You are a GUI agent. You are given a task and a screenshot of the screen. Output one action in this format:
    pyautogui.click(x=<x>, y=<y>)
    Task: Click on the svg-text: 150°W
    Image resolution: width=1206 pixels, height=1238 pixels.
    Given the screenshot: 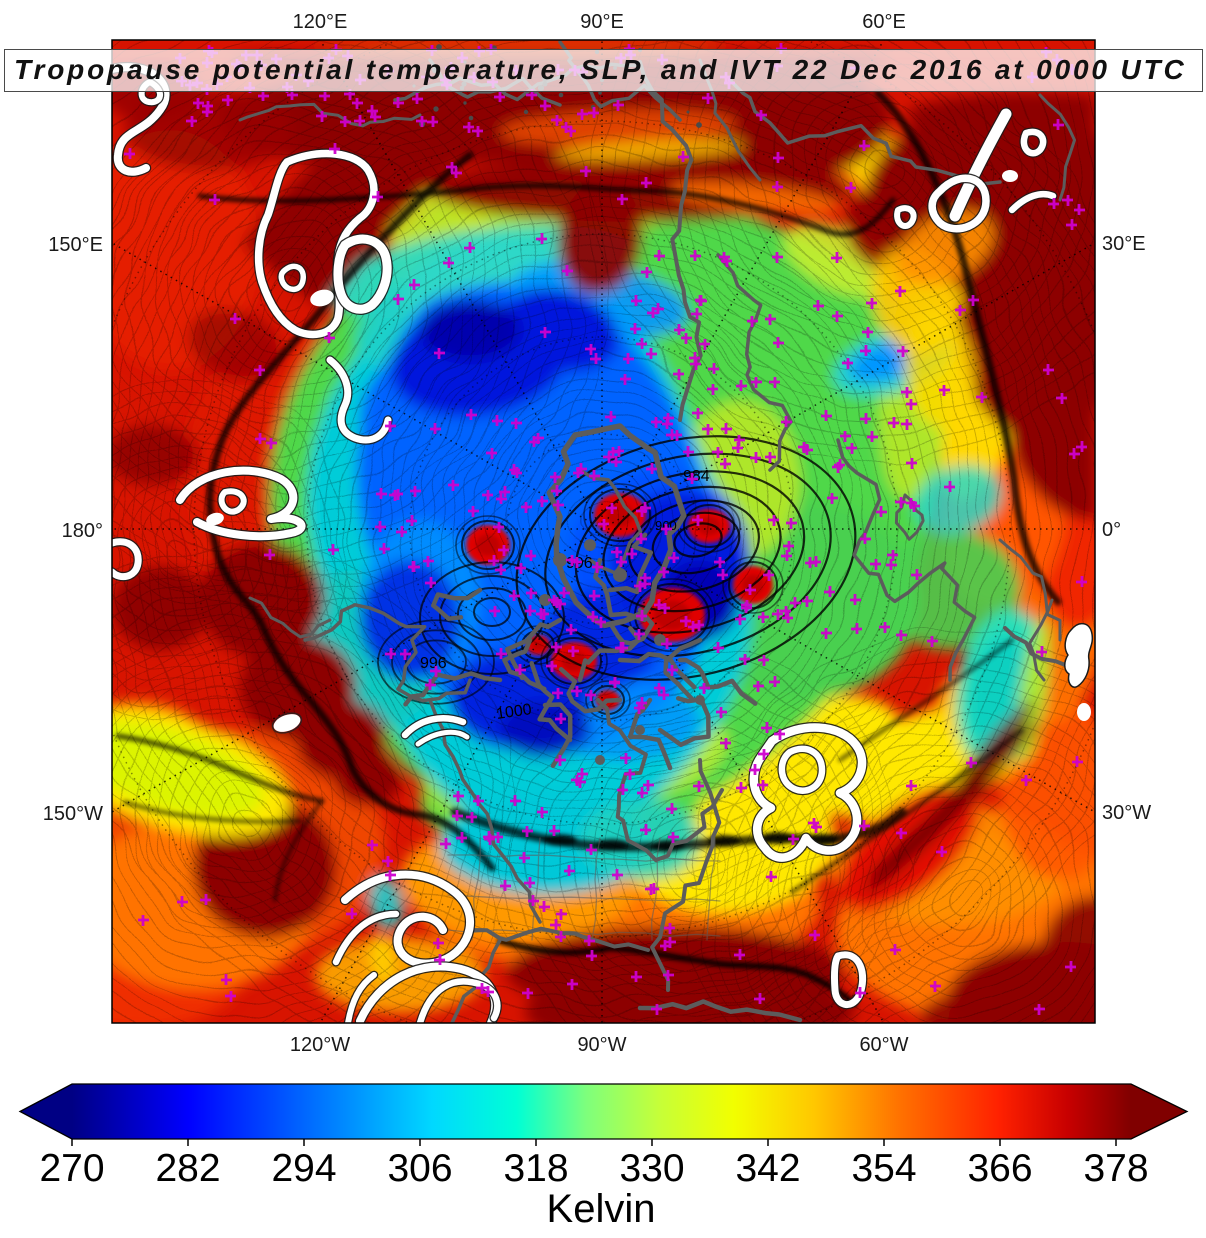 What is the action you would take?
    pyautogui.click(x=73, y=814)
    